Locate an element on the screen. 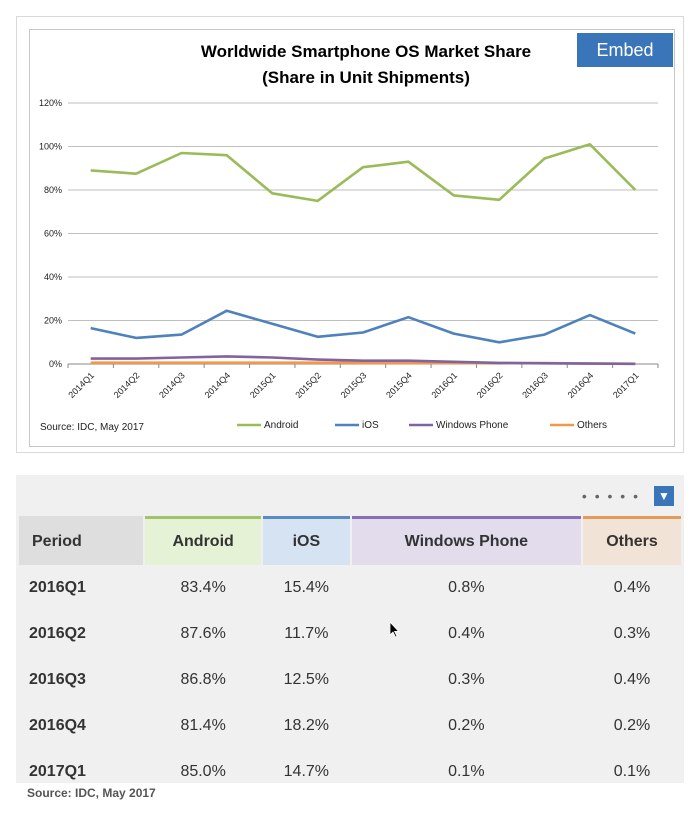 This screenshot has width=694, height=815. table-toolbar: • • • • • ▼ is located at coordinates (628, 496).